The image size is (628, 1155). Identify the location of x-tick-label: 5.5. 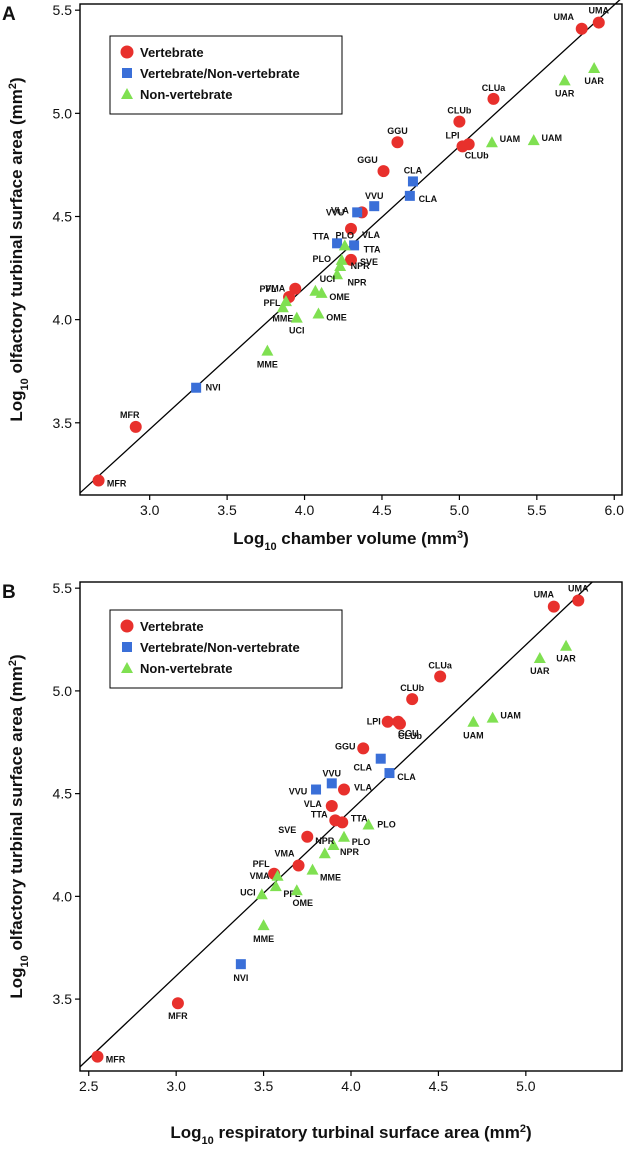
(537, 510).